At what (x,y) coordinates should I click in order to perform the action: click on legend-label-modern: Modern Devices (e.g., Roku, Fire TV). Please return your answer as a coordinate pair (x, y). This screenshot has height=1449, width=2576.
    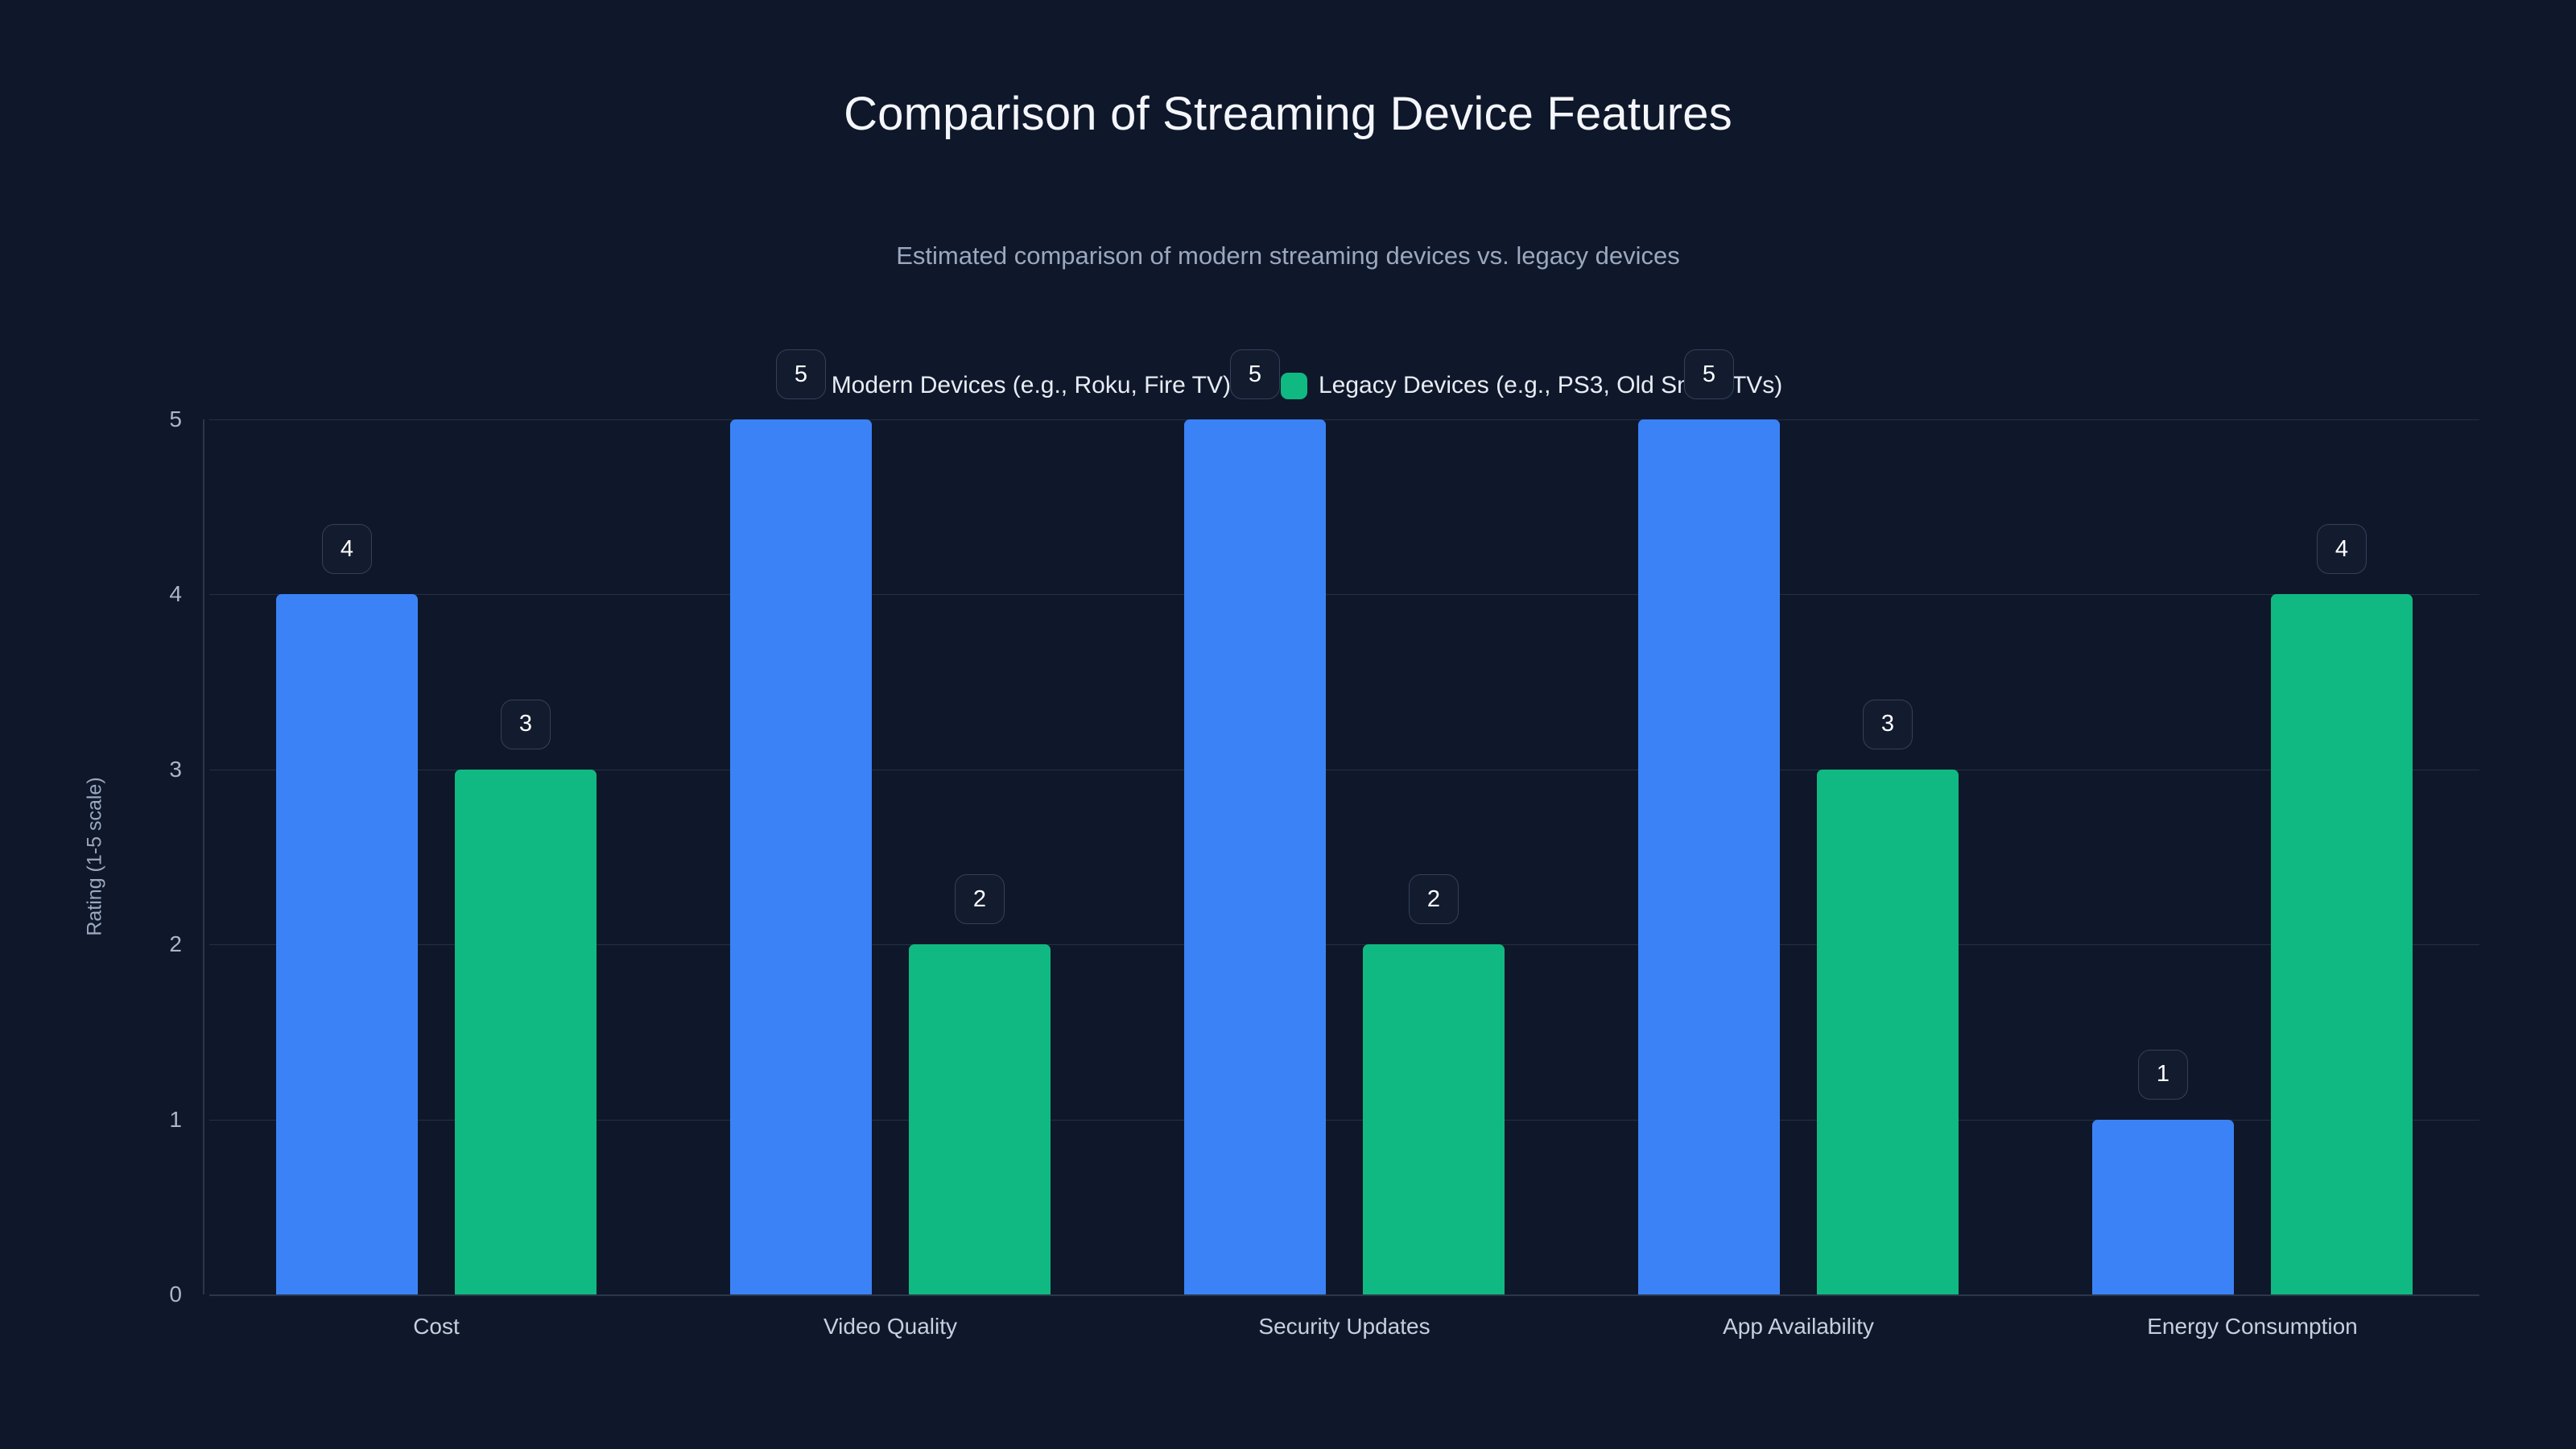
    Looking at the image, I should click on (1031, 385).